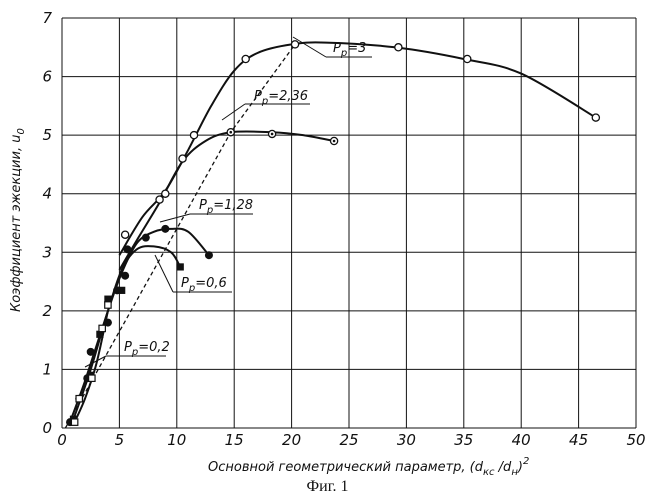 The image size is (655, 500). Describe the element at coordinates (234, 440) in the screenshot. I see `x-tick-label: 15` at that location.